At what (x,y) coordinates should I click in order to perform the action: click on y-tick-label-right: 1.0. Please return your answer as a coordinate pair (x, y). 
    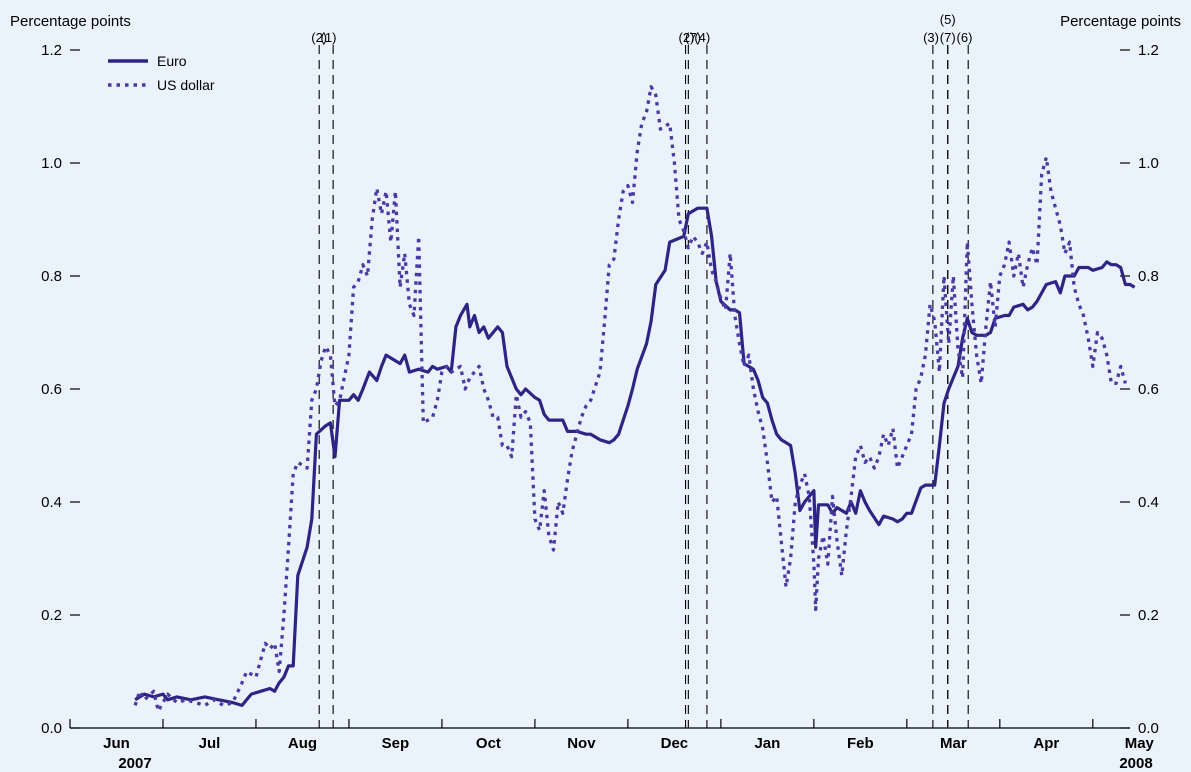
    Looking at the image, I should click on (1148, 163).